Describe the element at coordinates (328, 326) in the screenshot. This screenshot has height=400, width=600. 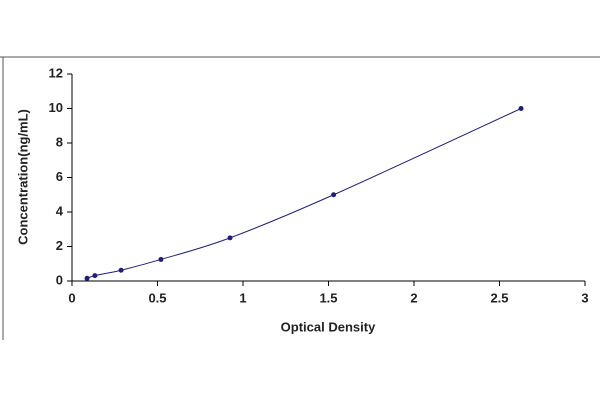
I see `x-axis-label: Optical Density` at that location.